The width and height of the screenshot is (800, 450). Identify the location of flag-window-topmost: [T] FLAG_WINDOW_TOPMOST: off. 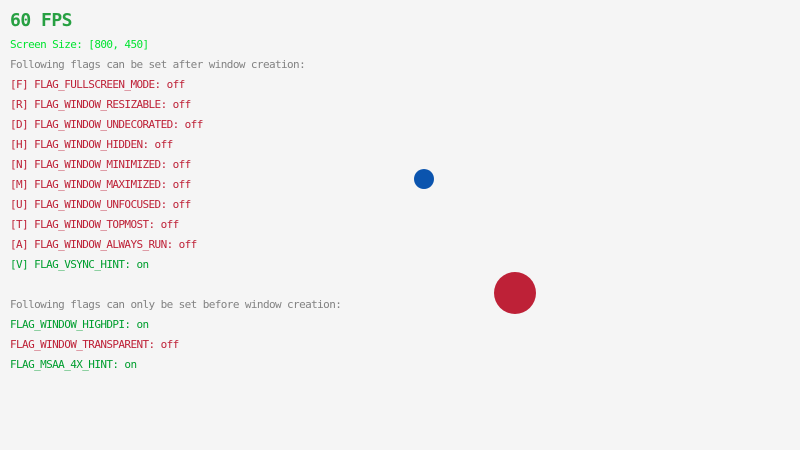
(94, 224).